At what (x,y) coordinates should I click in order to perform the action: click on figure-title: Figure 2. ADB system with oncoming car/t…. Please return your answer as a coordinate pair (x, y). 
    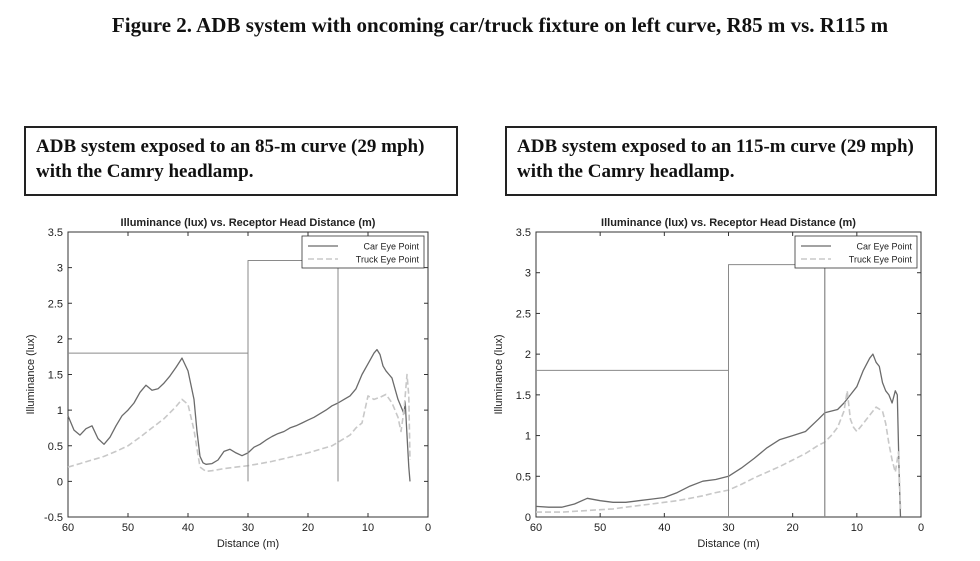
    Looking at the image, I should click on (500, 25).